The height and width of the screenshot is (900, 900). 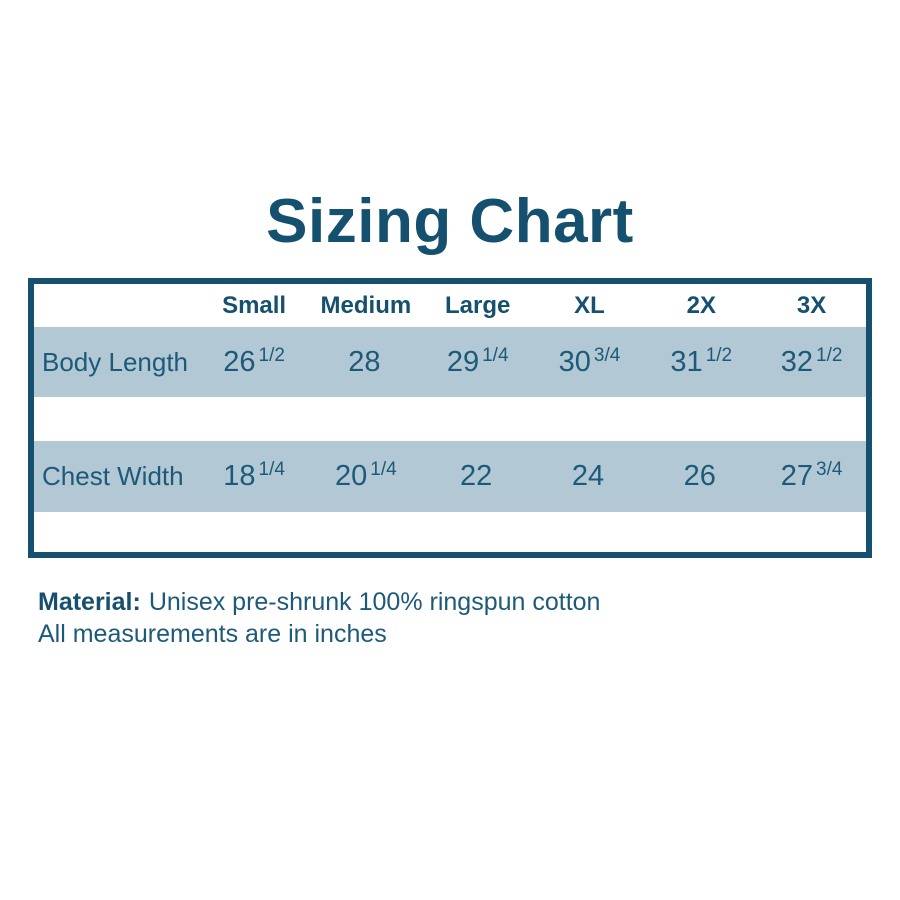 I want to click on column-header-xl: XL, so click(x=589, y=305).